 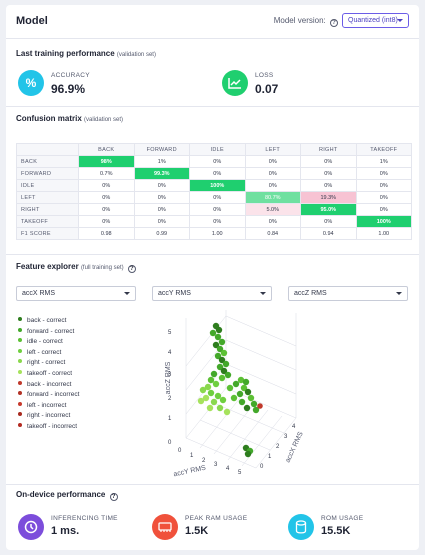 I want to click on x-tick: 0, so click(x=262, y=467).